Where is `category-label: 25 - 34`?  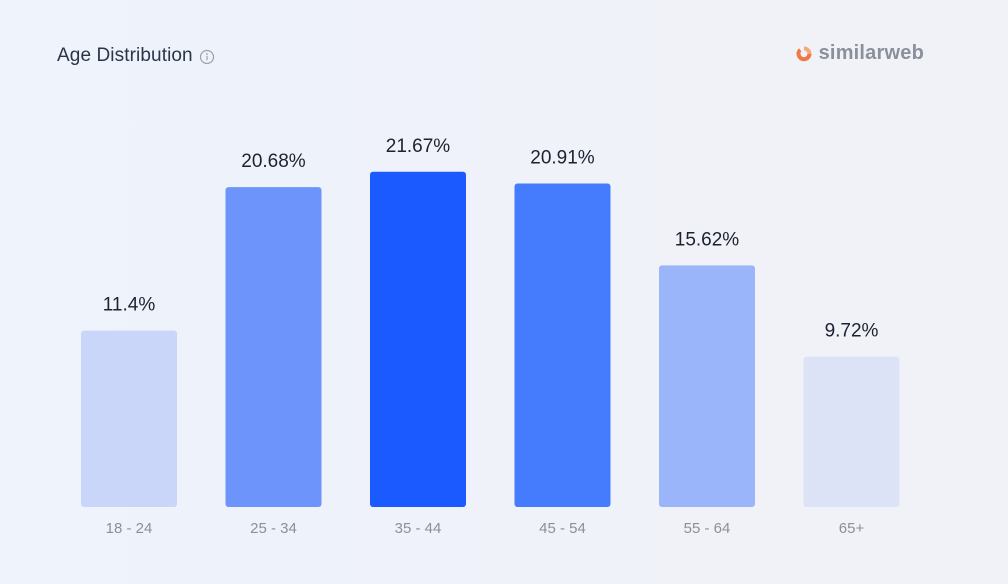
category-label: 25 - 34 is located at coordinates (273, 528).